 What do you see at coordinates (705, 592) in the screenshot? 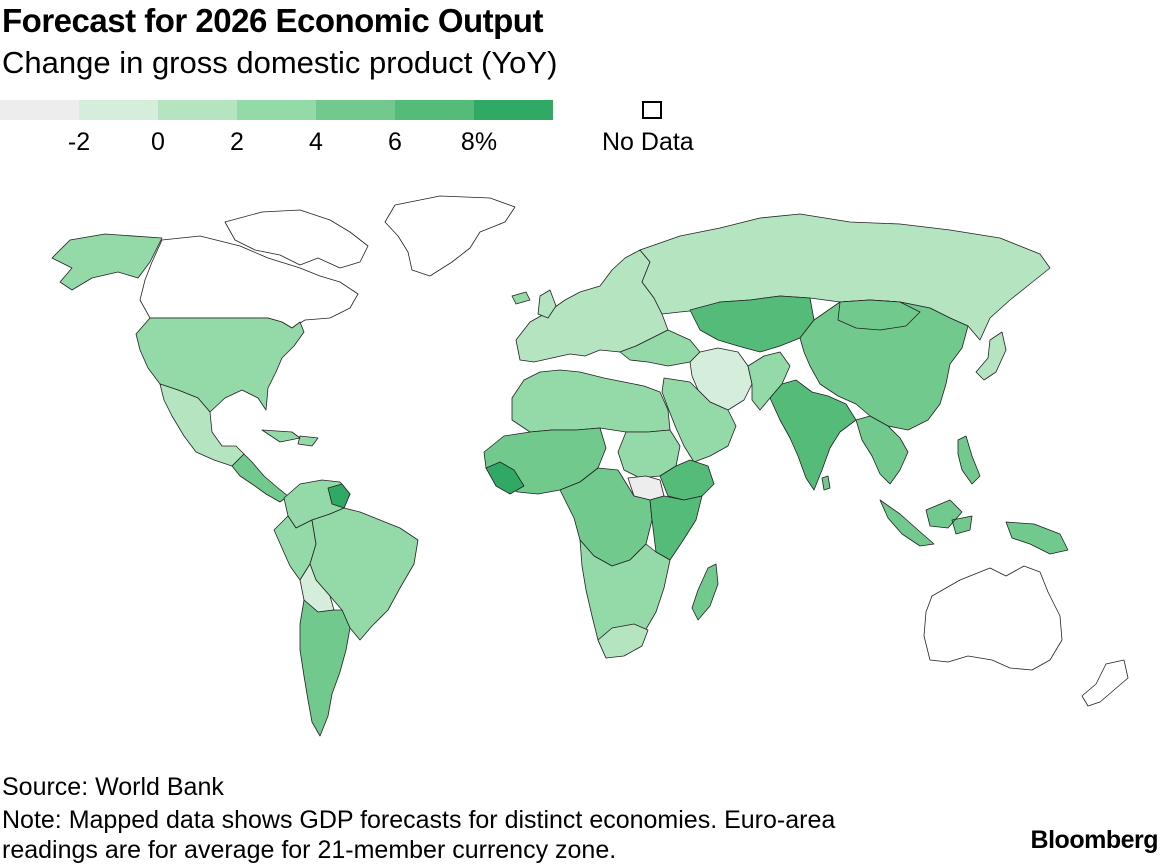
I see `madagascar-region` at bounding box center [705, 592].